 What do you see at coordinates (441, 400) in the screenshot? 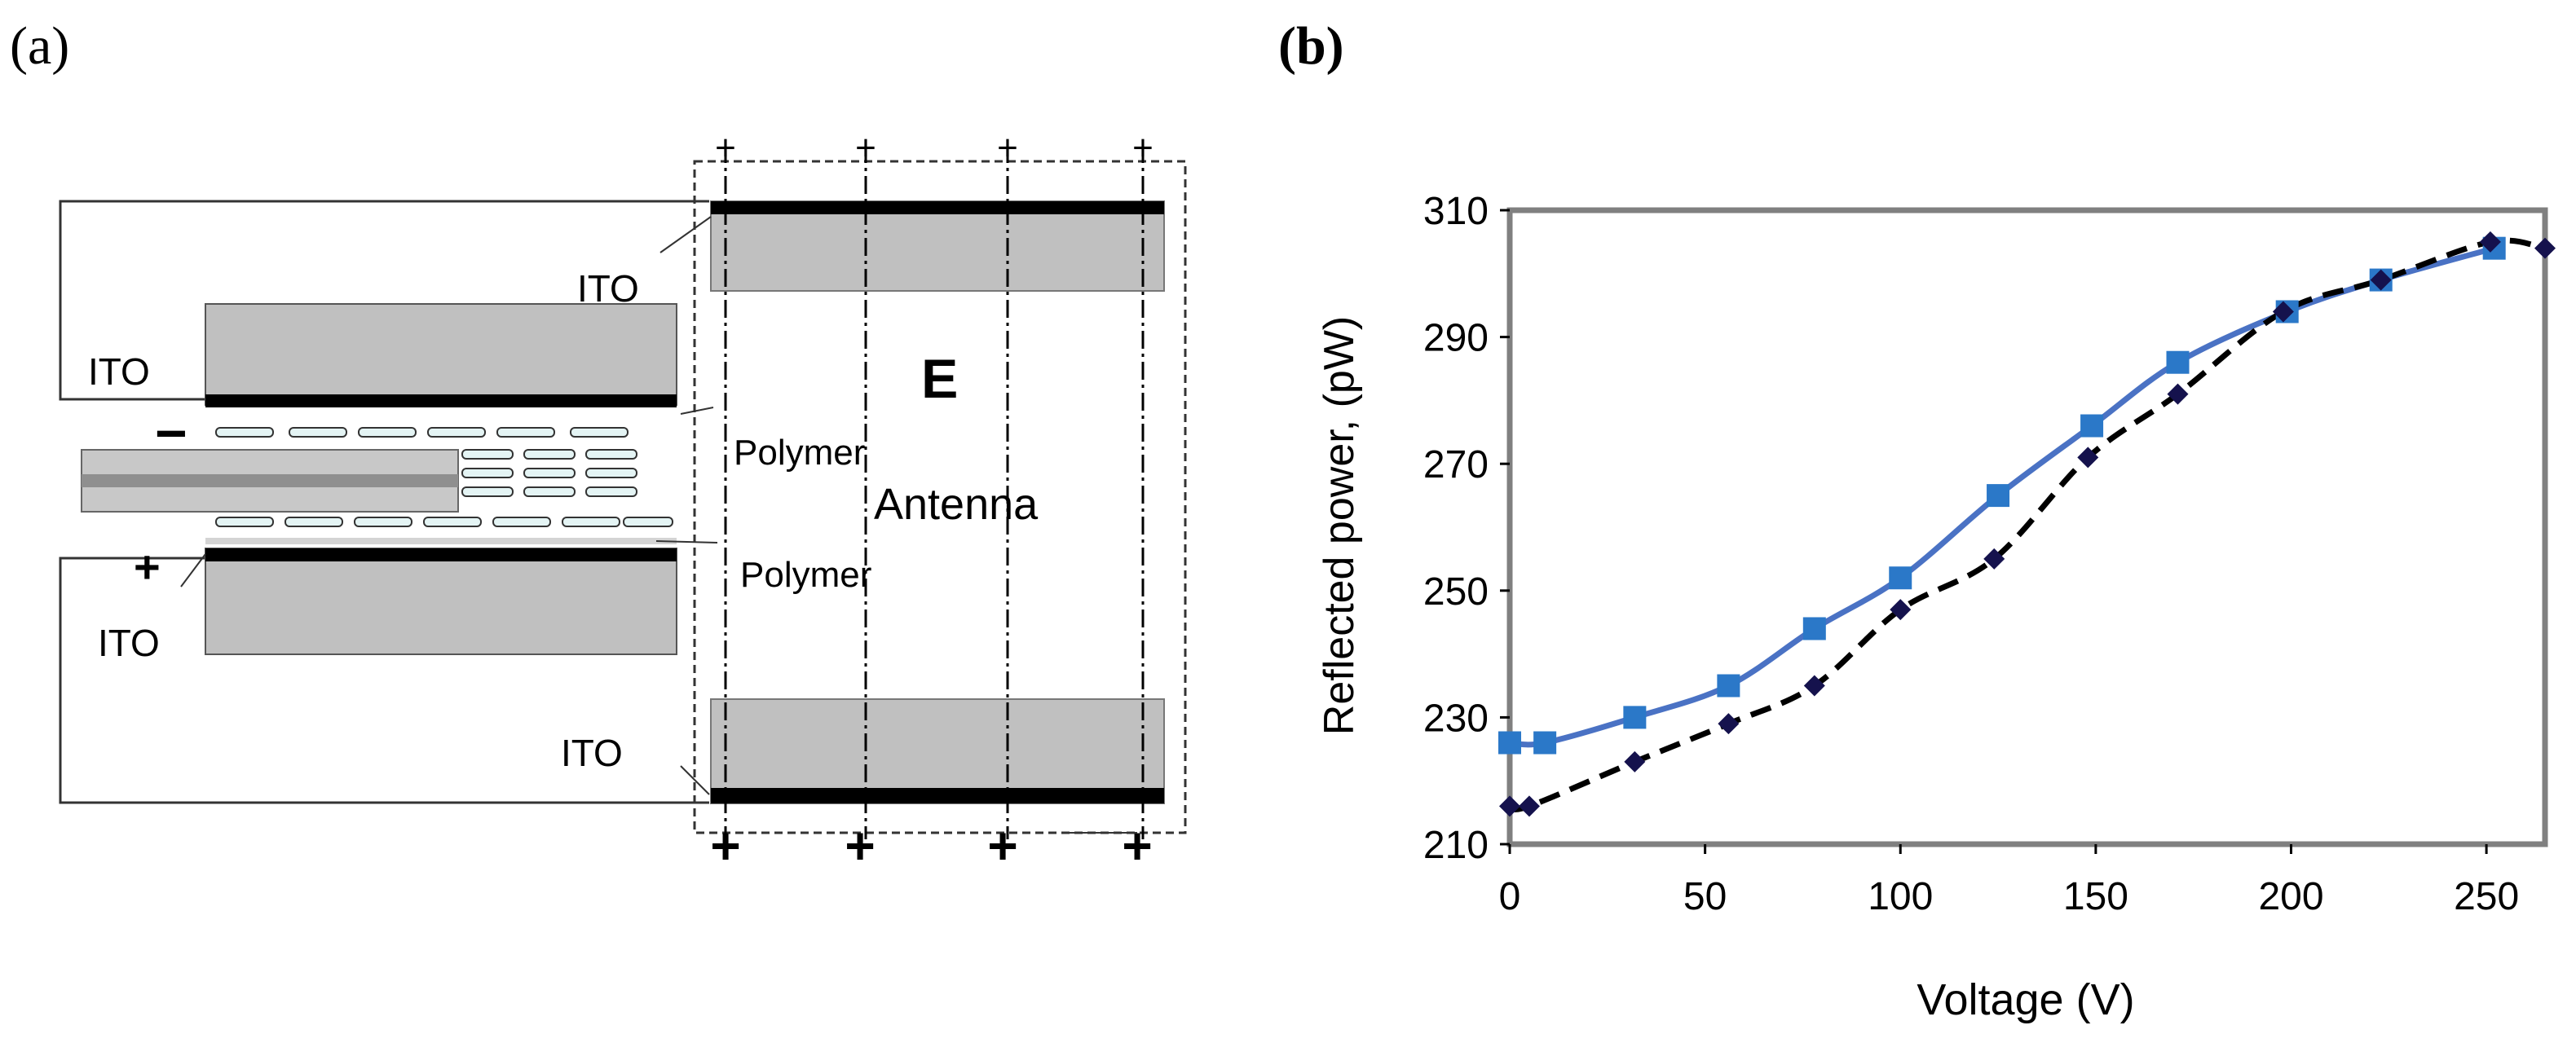
I see `left-upper-ito` at bounding box center [441, 400].